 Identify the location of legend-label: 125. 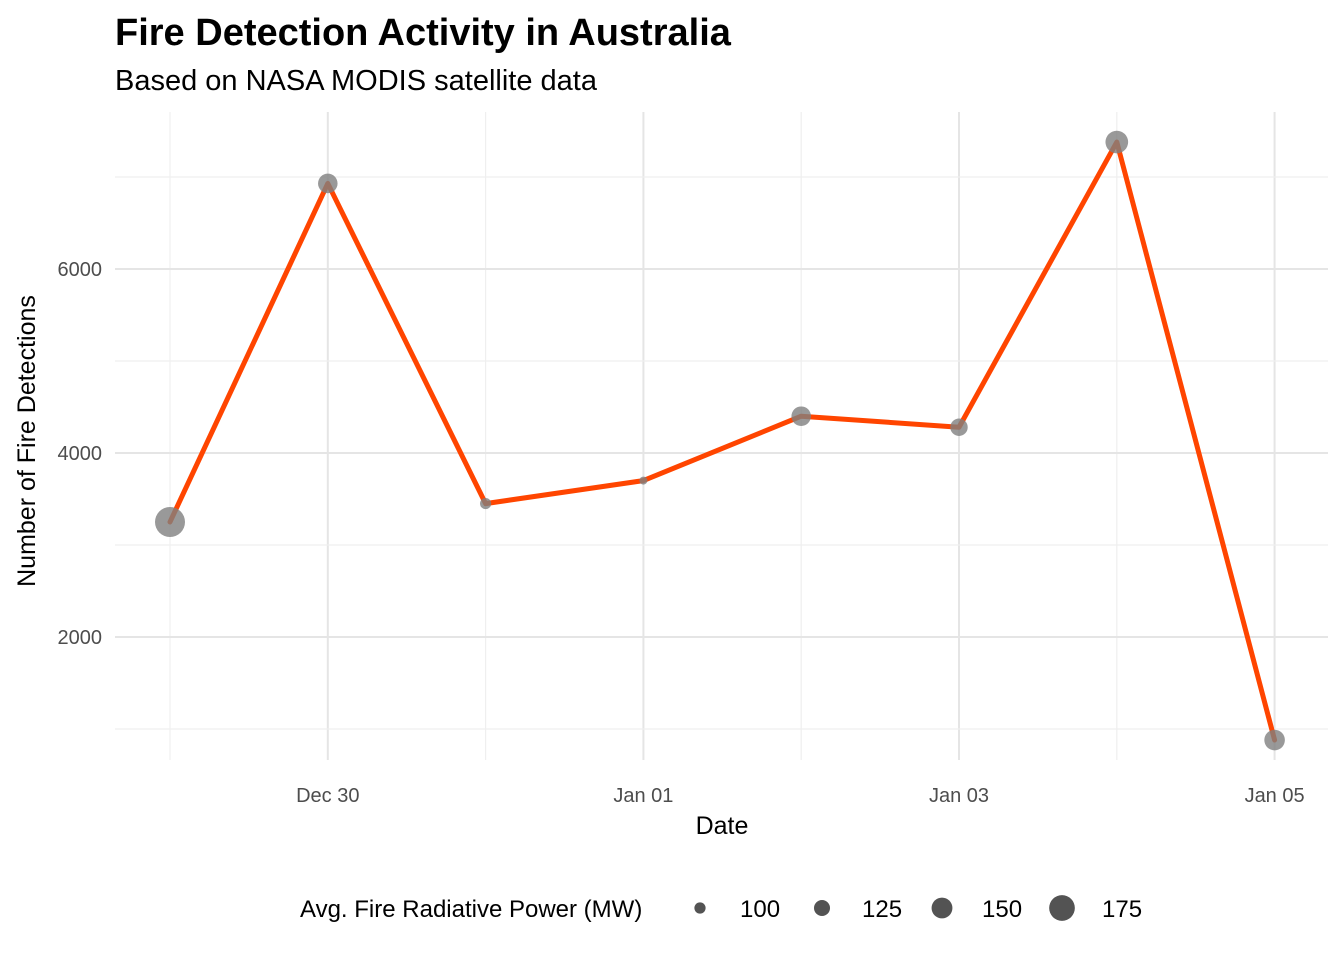
(882, 909).